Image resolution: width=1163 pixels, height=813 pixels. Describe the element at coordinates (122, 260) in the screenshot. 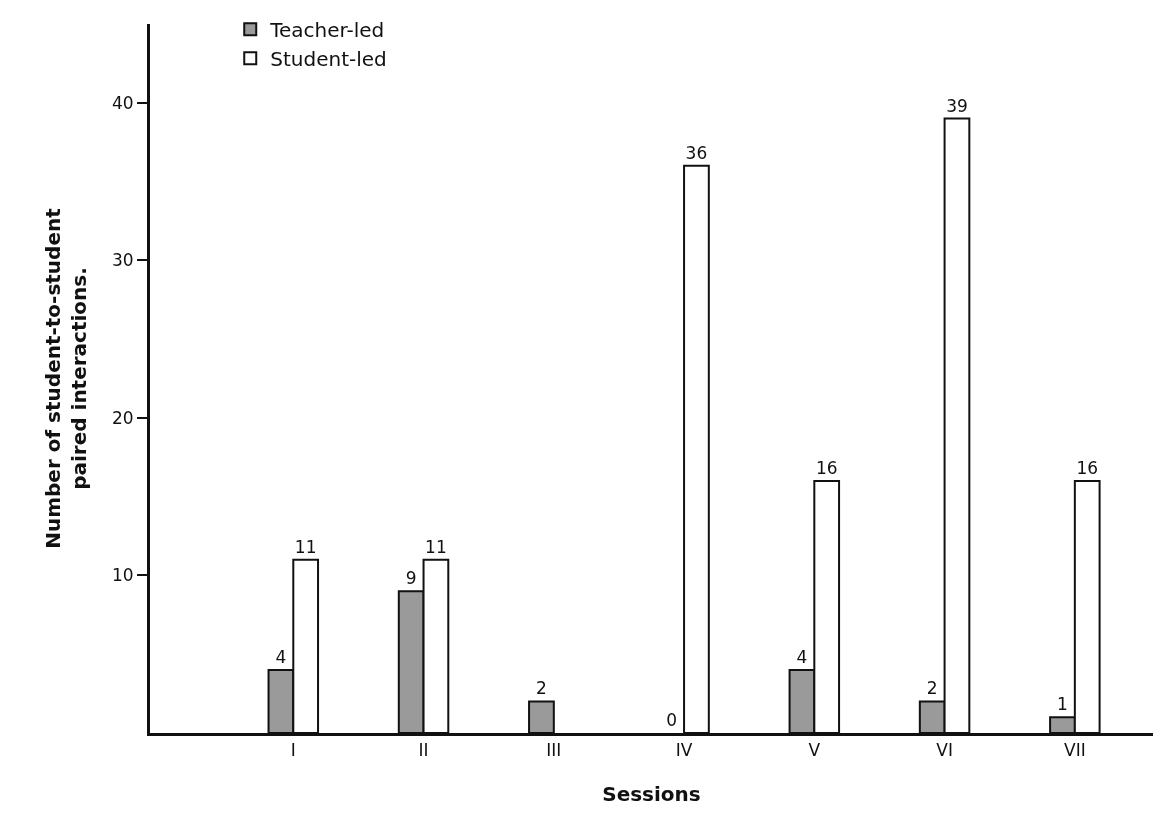

I see `y-tick-label: 30` at that location.